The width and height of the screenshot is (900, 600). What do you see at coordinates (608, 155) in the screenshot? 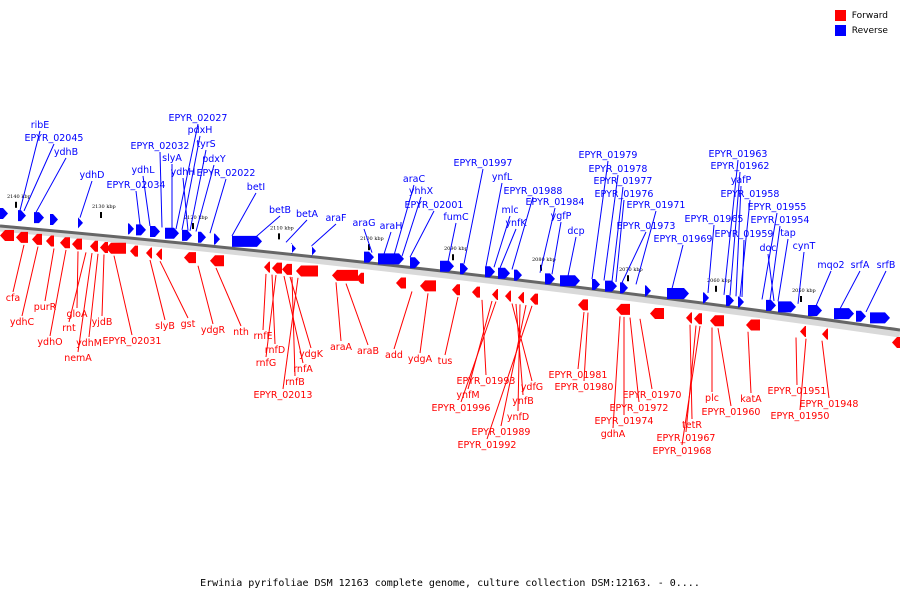
I see `gene-label: EPYR_01979` at bounding box center [608, 155].